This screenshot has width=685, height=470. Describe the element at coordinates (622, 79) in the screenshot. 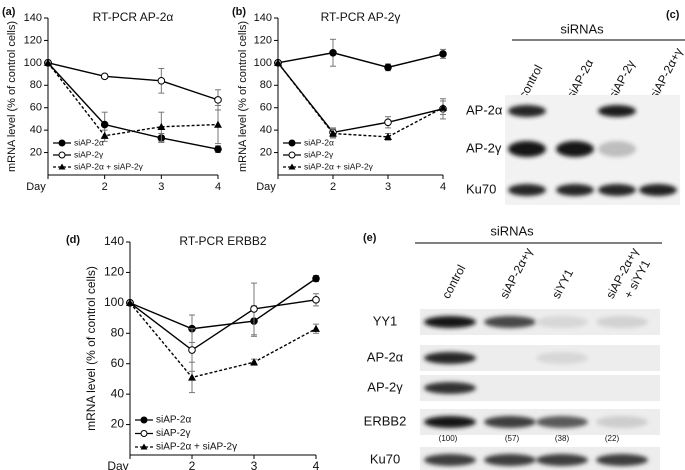

I see `lane-label: siAP-2γ` at that location.